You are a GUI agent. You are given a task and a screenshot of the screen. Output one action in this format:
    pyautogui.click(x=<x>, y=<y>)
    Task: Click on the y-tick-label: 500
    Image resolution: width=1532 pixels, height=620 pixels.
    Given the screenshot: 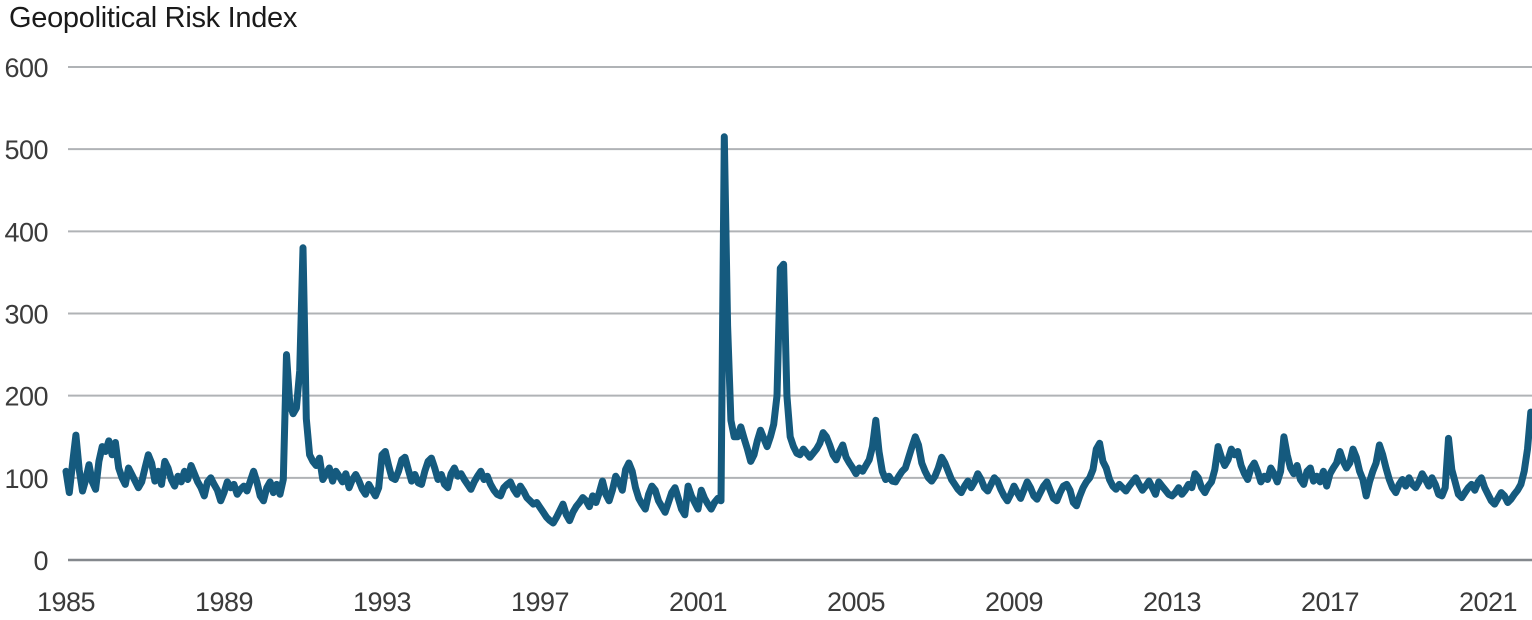 What is the action you would take?
    pyautogui.click(x=26, y=150)
    